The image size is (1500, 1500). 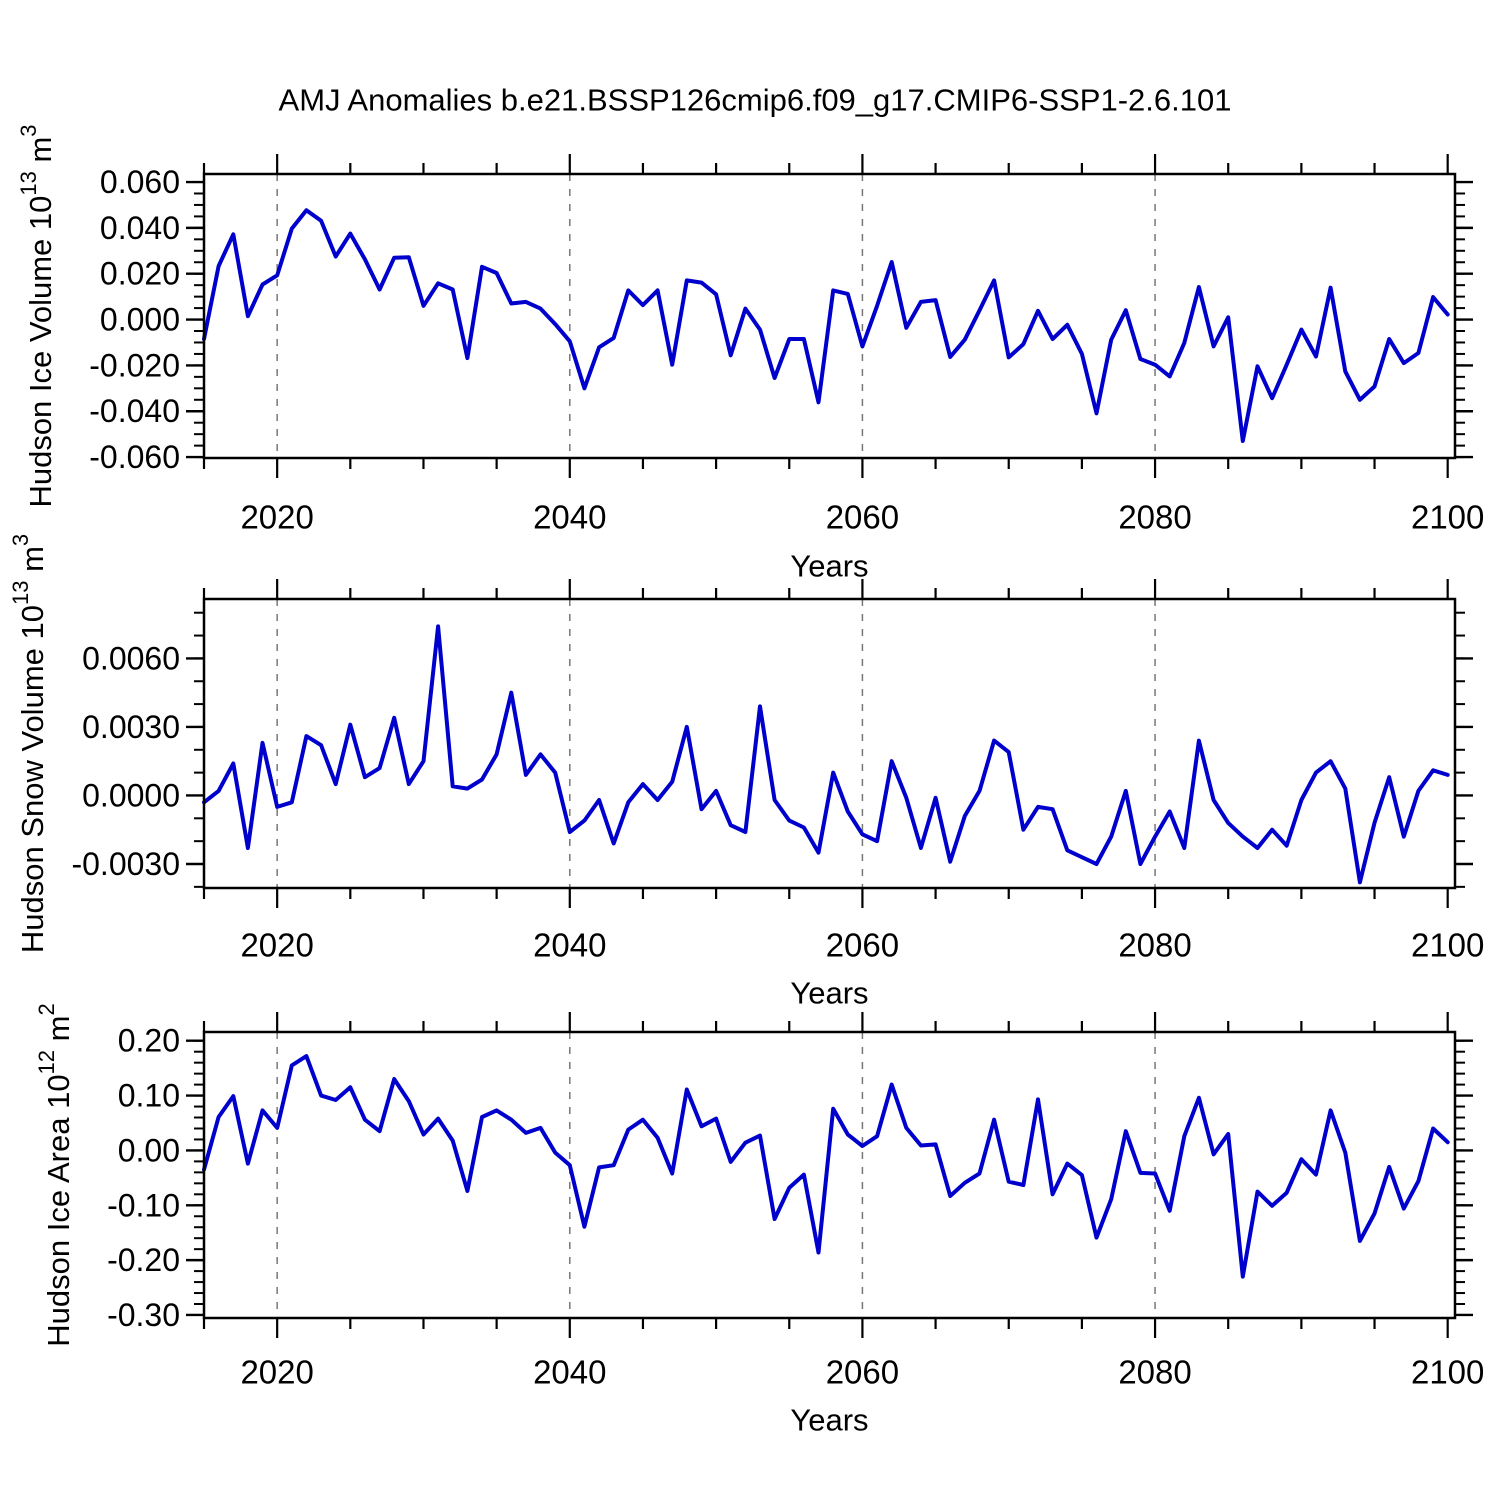 I want to click on y-tick-label: 0.0030, so click(x=131, y=727).